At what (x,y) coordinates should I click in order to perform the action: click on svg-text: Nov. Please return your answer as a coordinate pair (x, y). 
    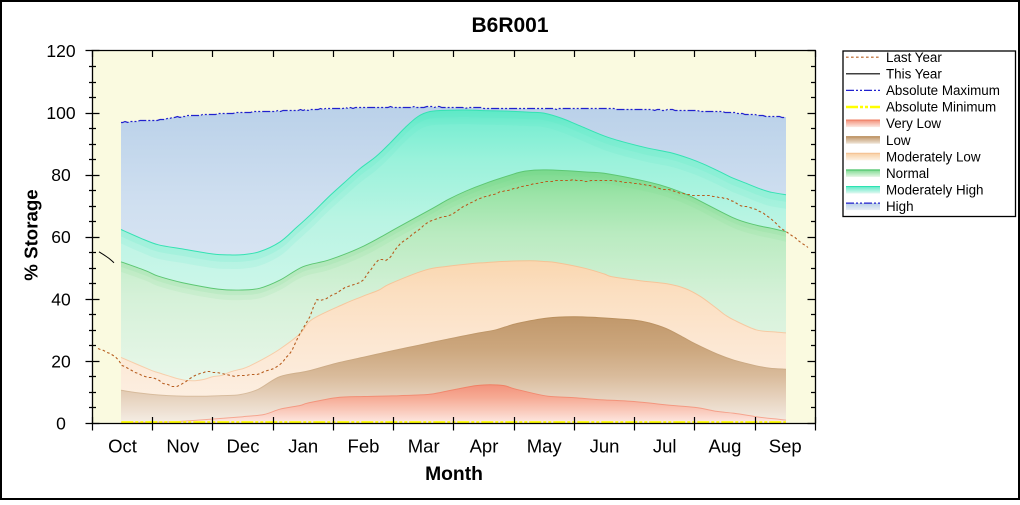
    Looking at the image, I should click on (183, 446).